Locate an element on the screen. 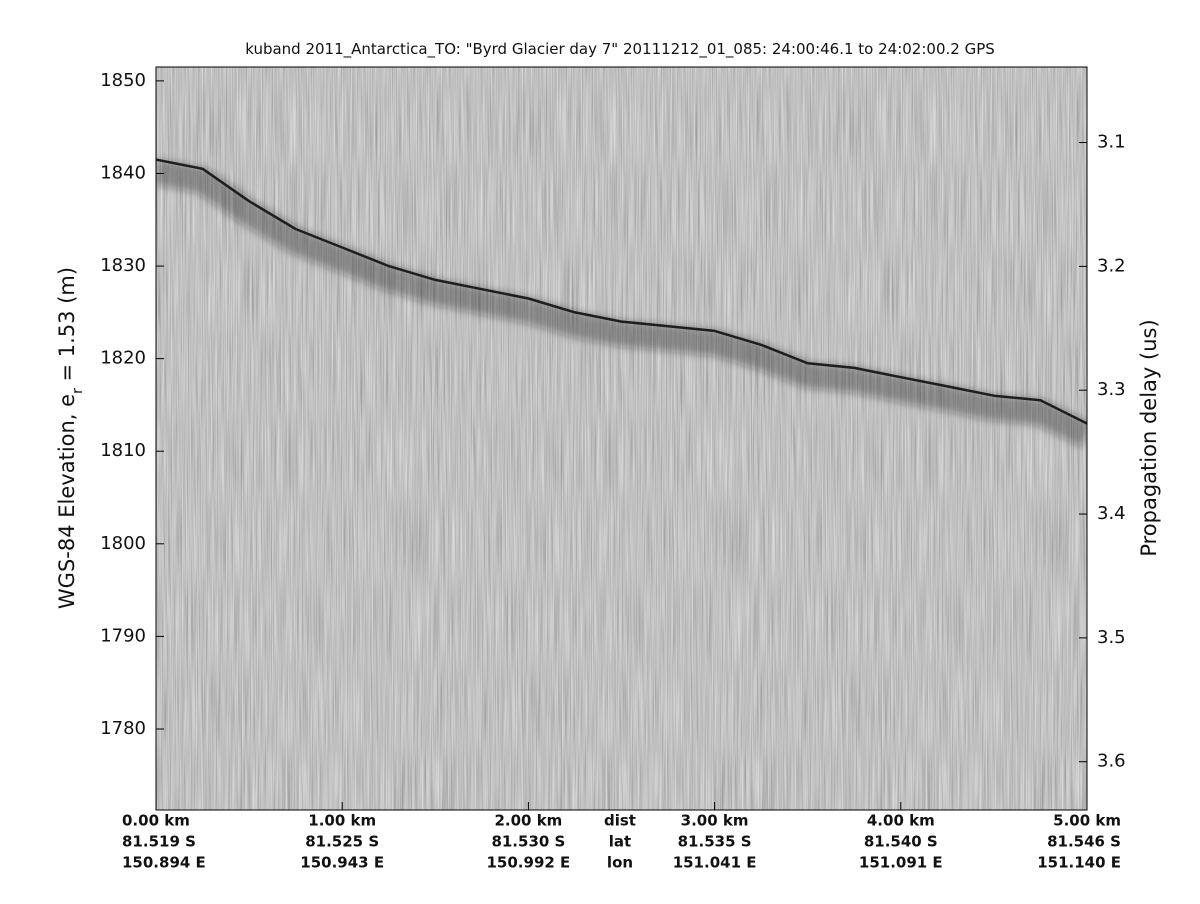  x-tick-lat: 81.530 S is located at coordinates (528, 842).